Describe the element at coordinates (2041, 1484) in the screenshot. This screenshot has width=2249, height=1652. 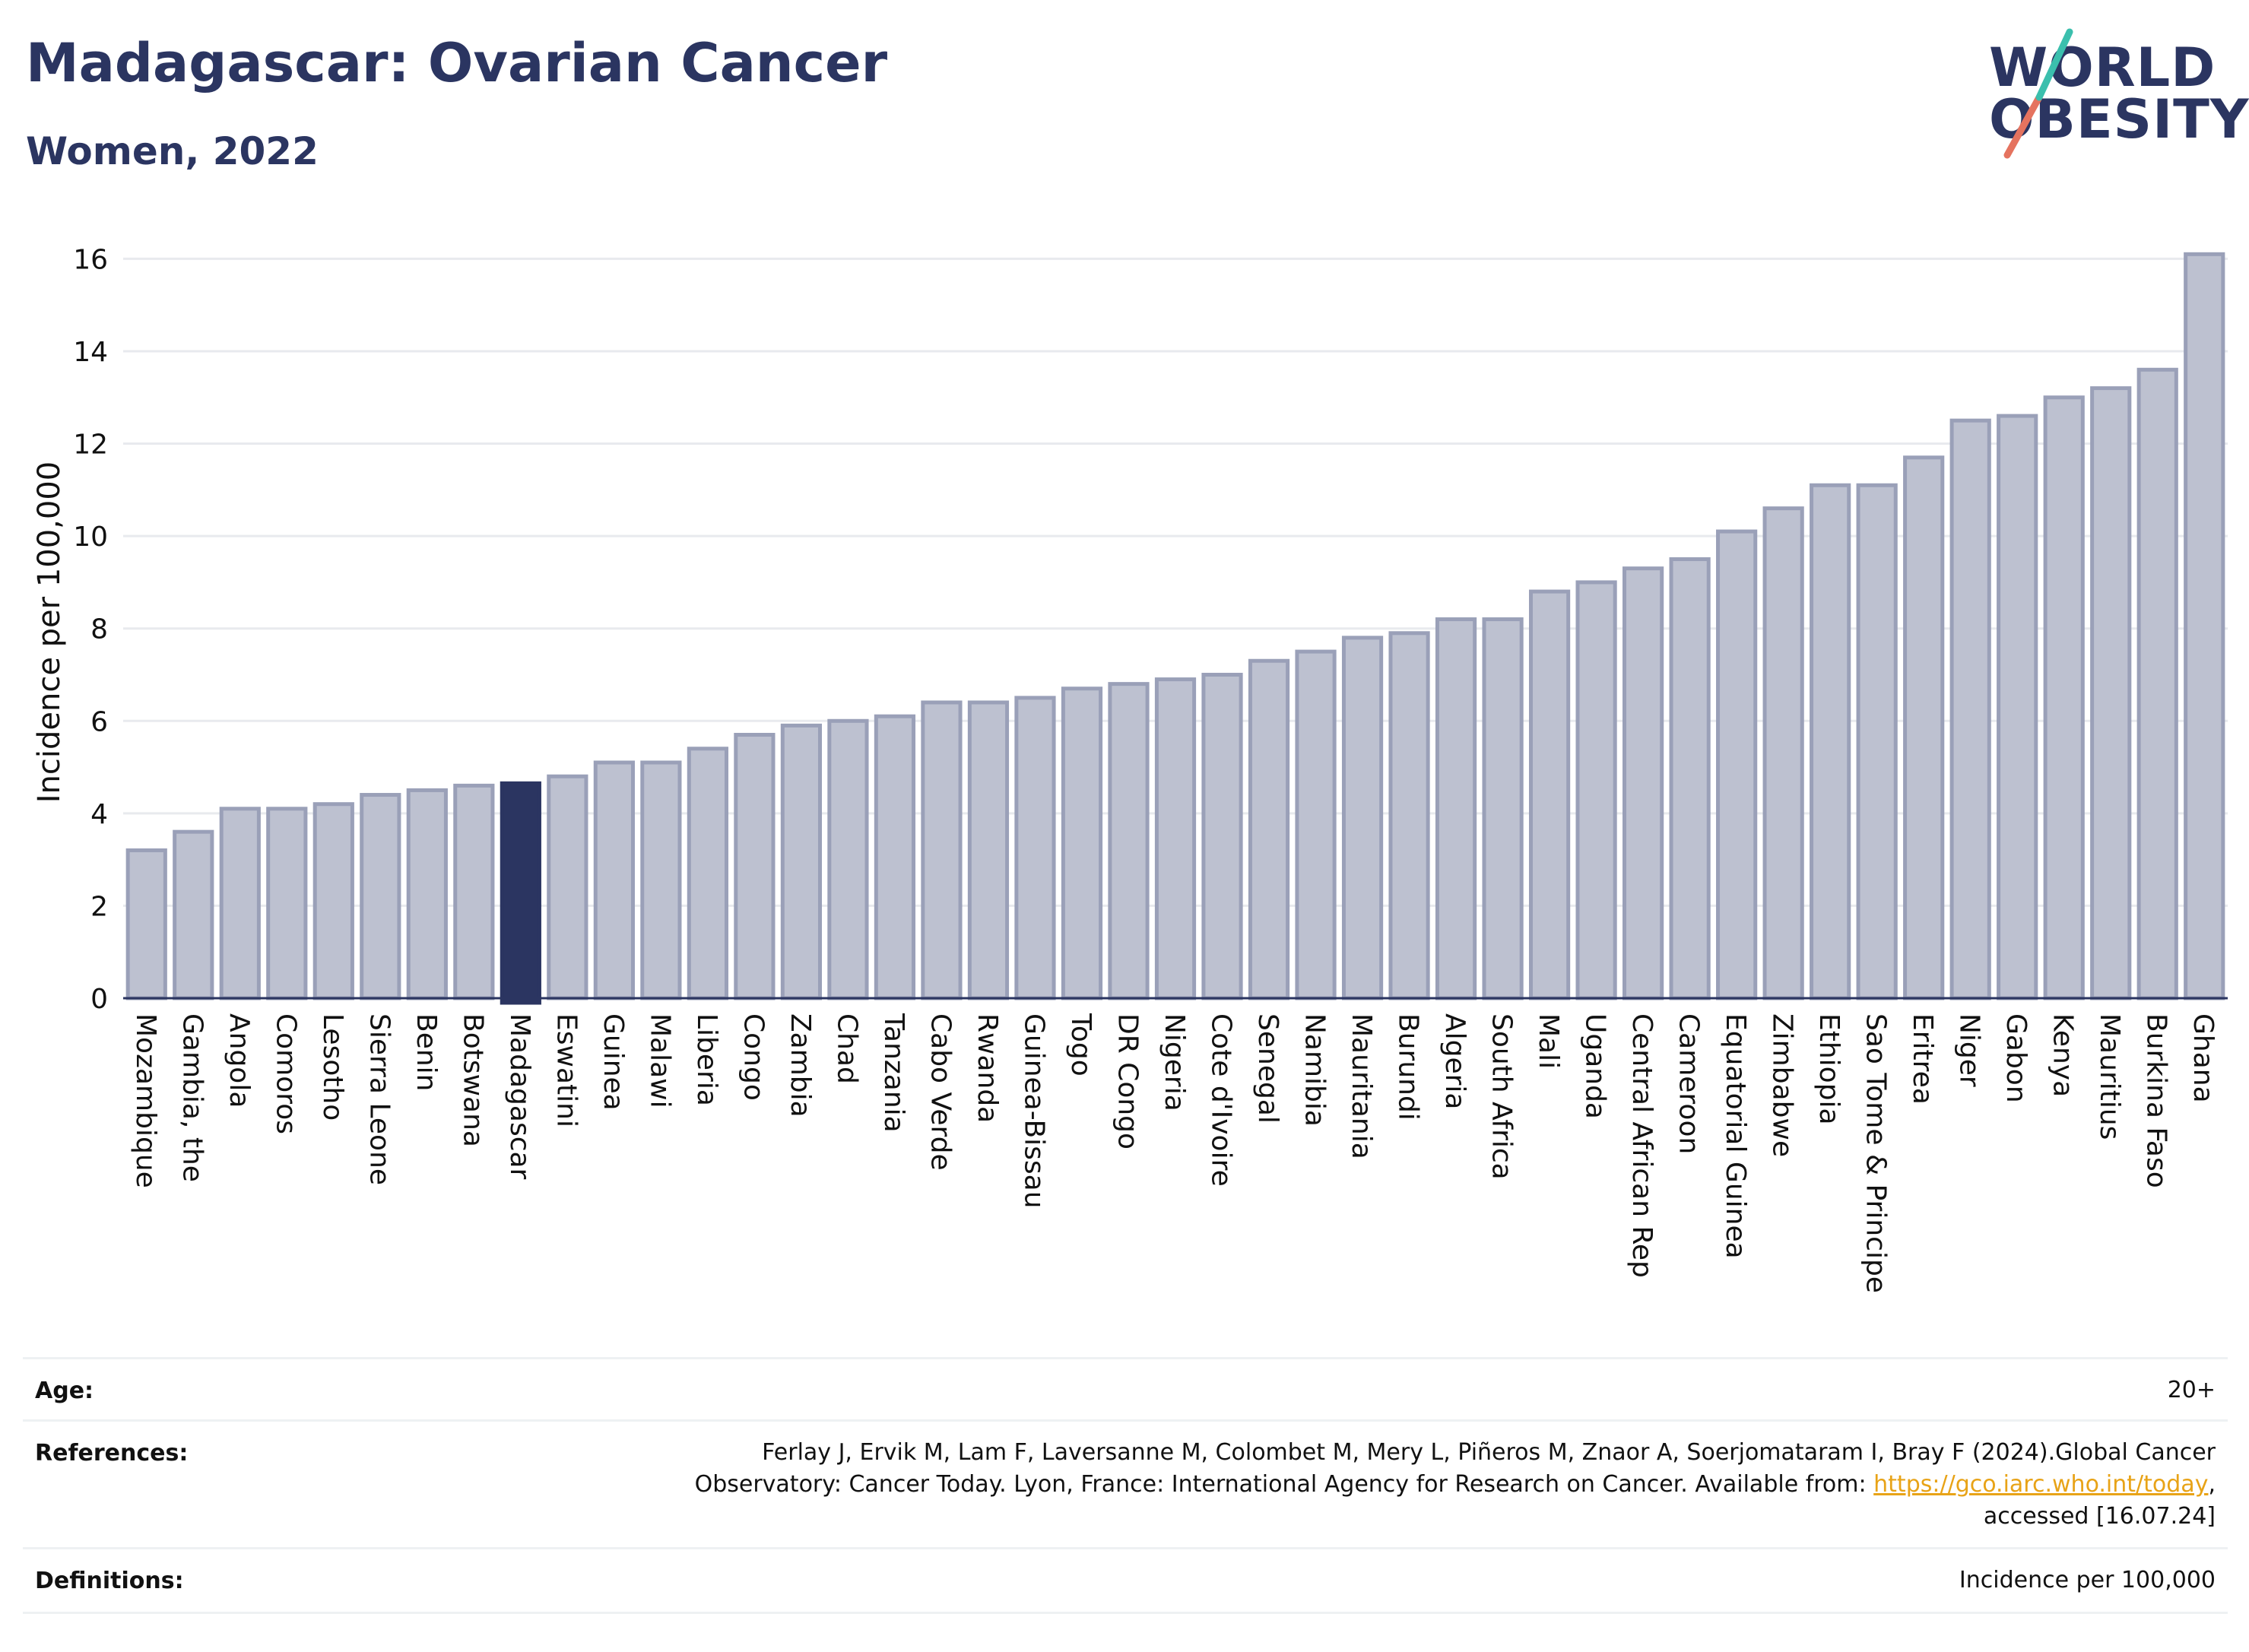
I see `references-link: https://gco.iarc.who.int/today` at that location.